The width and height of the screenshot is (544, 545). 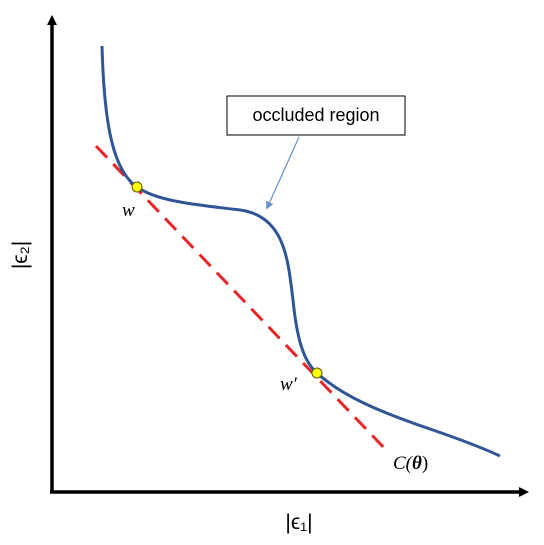 What do you see at coordinates (298, 522) in the screenshot?
I see `x-axis-label: |ϵ₁|` at bounding box center [298, 522].